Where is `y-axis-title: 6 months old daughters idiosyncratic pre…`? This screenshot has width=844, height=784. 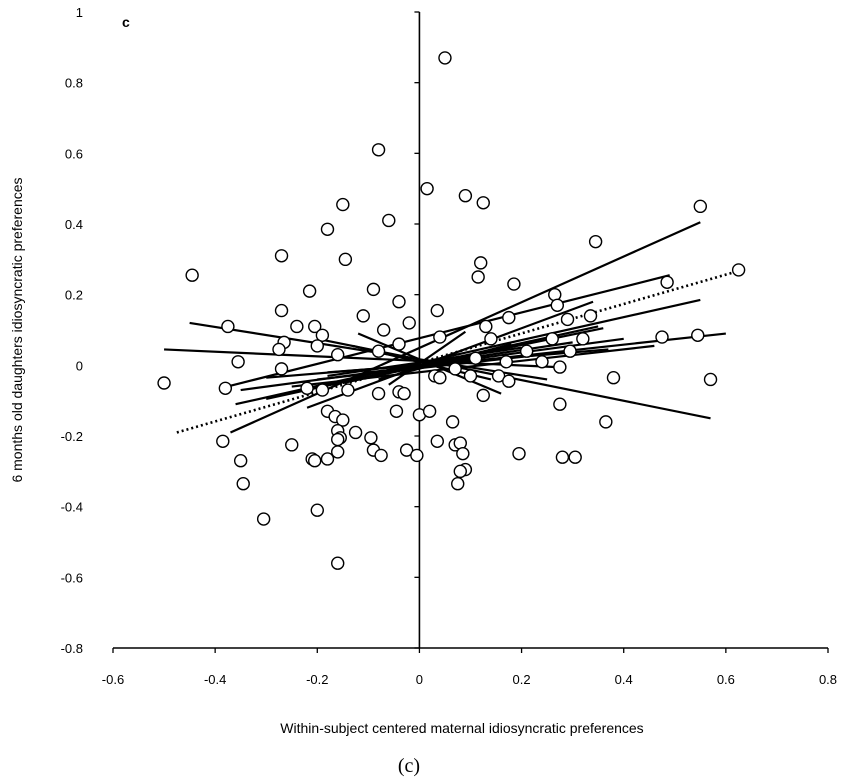
y-axis-title: 6 months old daughters idiosyncratic pre… is located at coordinates (17, 329).